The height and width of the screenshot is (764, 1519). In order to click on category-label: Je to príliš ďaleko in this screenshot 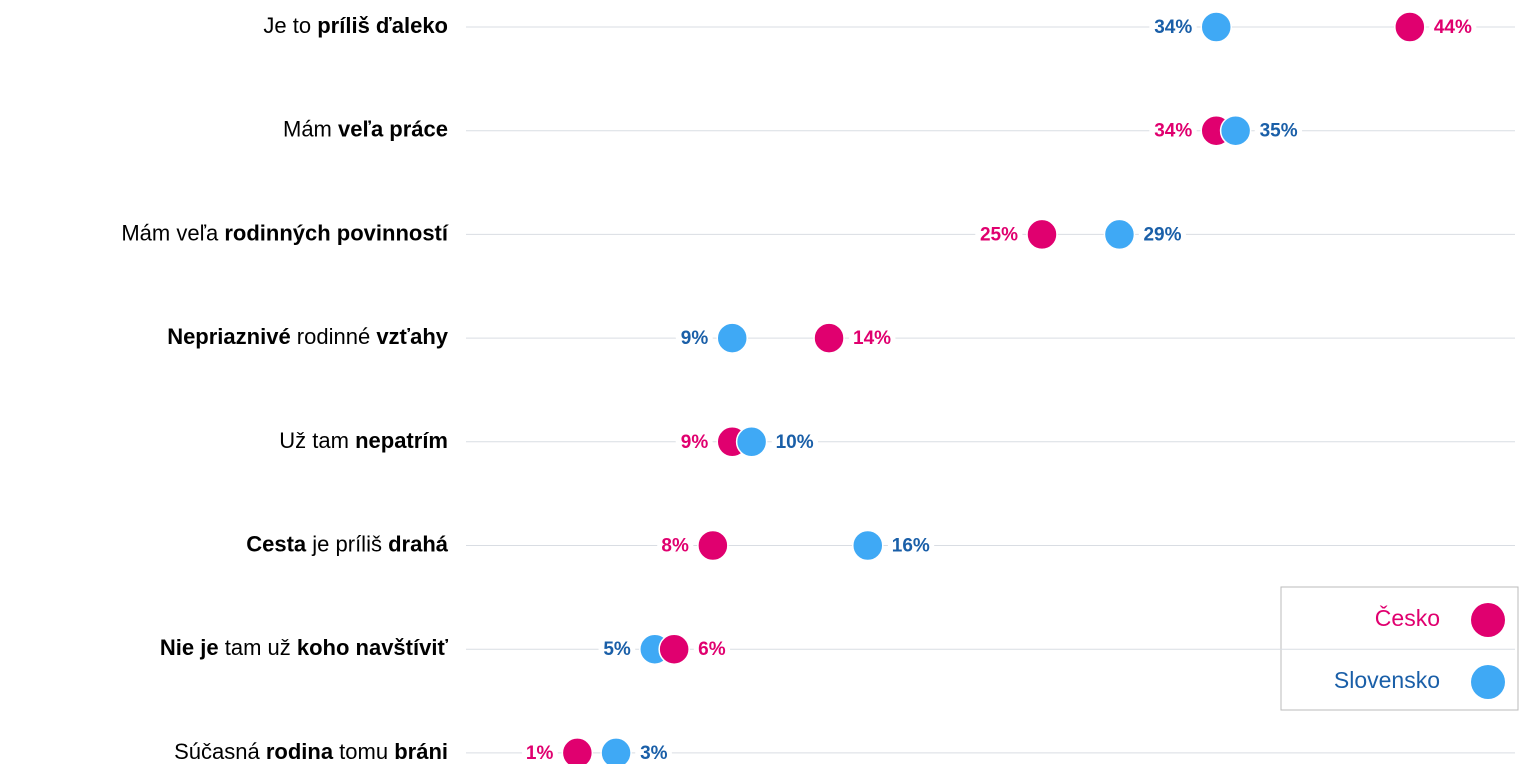, I will do `click(355, 25)`.